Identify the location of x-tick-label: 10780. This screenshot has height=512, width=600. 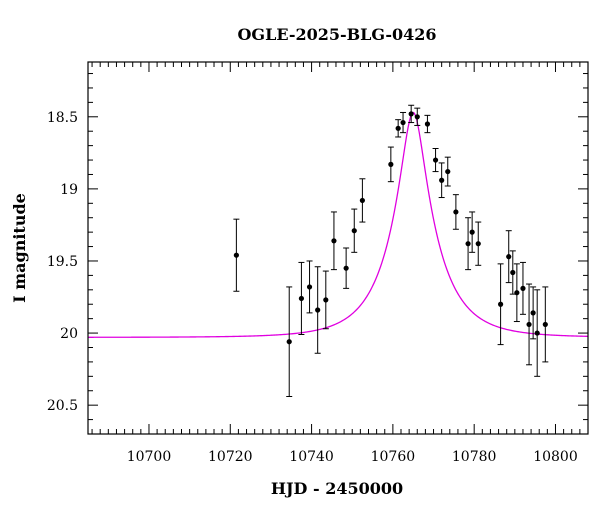
(474, 457).